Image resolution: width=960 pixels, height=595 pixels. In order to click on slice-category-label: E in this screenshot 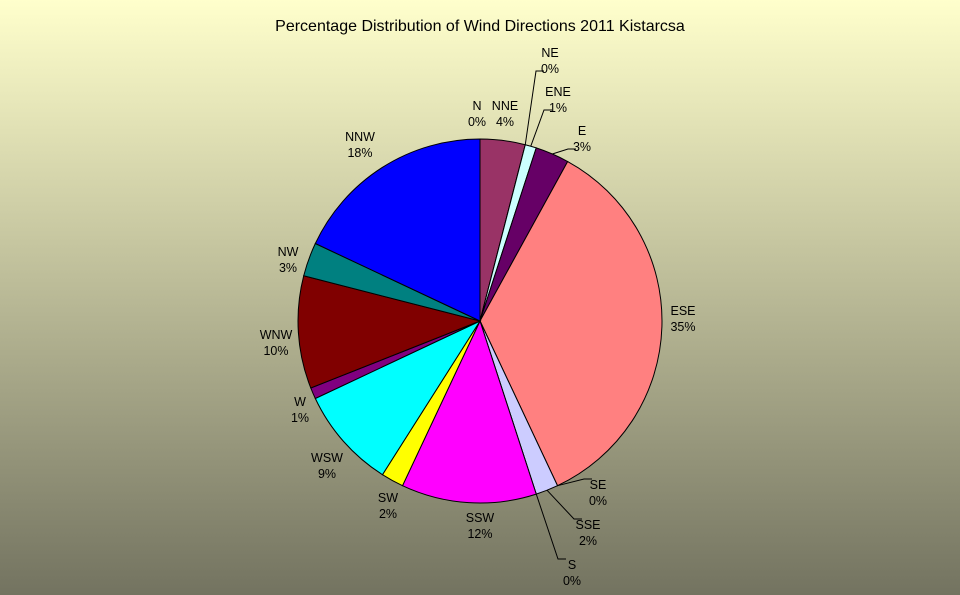, I will do `click(582, 131)`.